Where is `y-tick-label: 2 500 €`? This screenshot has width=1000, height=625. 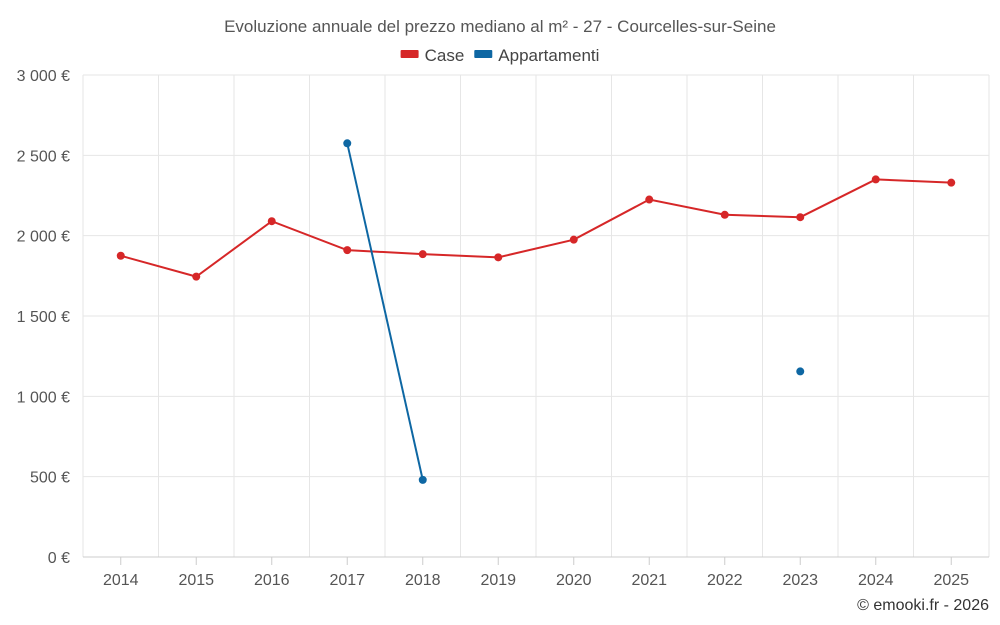 y-tick-label: 2 500 € is located at coordinates (43, 156).